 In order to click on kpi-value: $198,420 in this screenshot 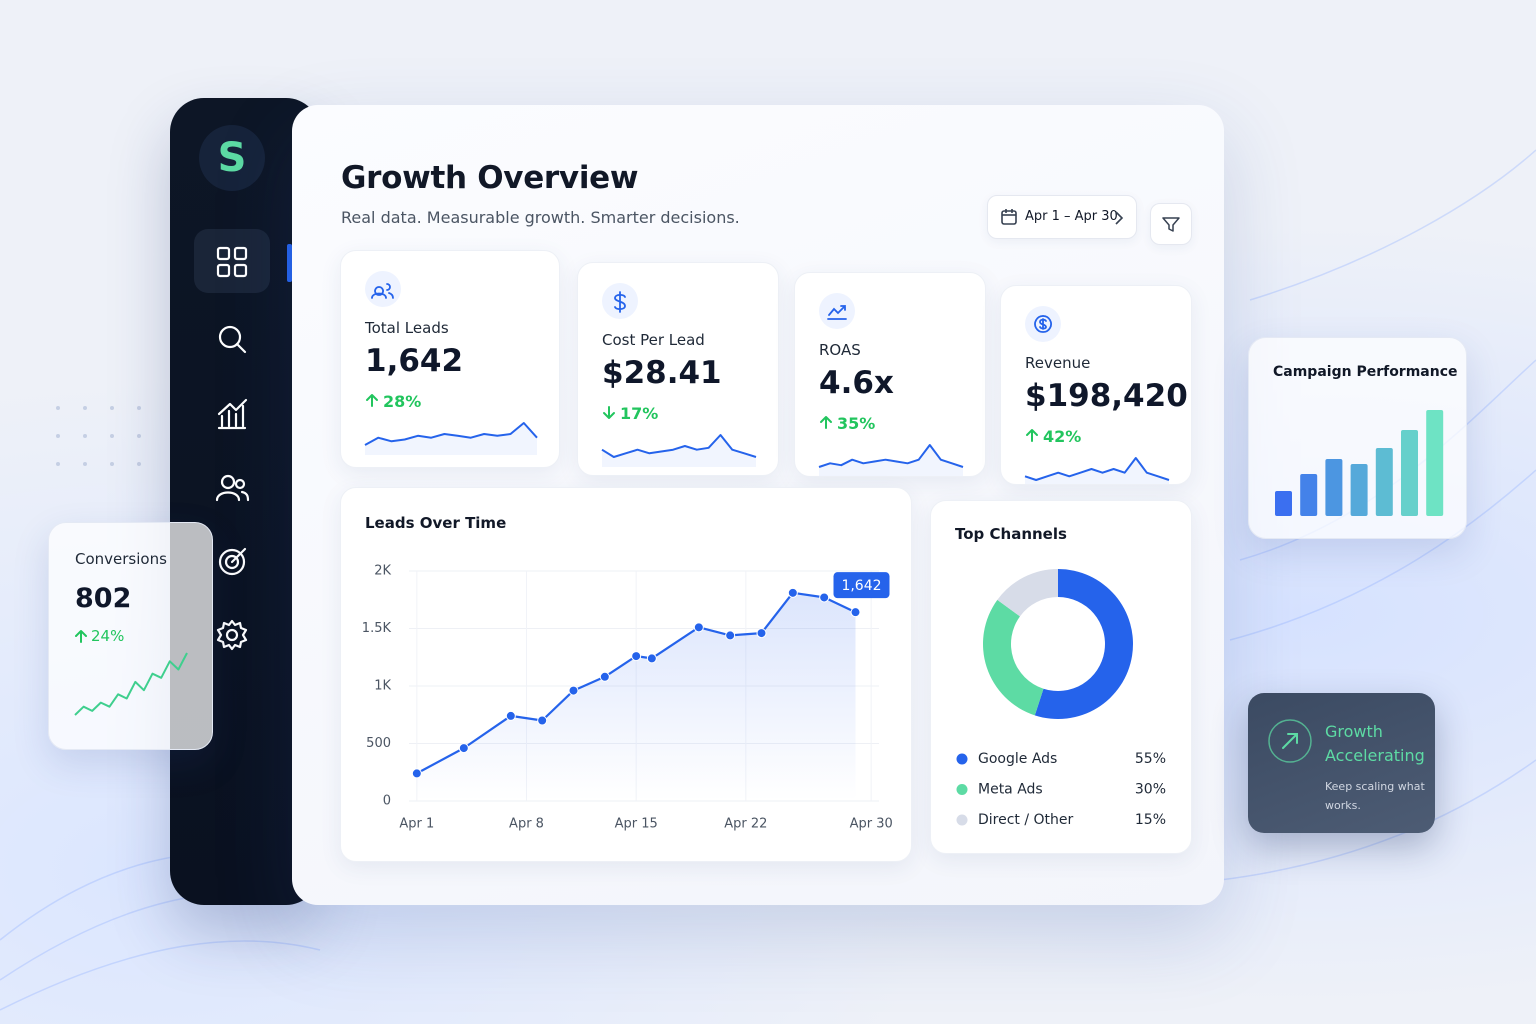, I will do `click(1106, 396)`.